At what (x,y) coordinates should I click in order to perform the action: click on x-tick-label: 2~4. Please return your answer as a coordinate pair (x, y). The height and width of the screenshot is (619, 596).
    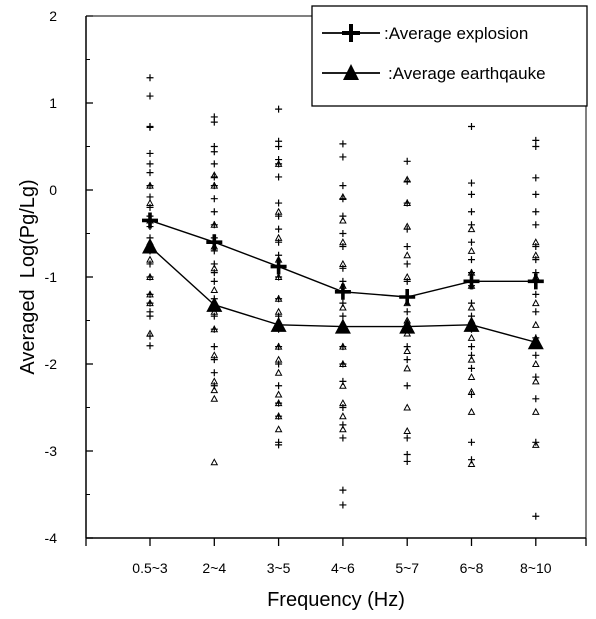
    Looking at the image, I should click on (214, 568).